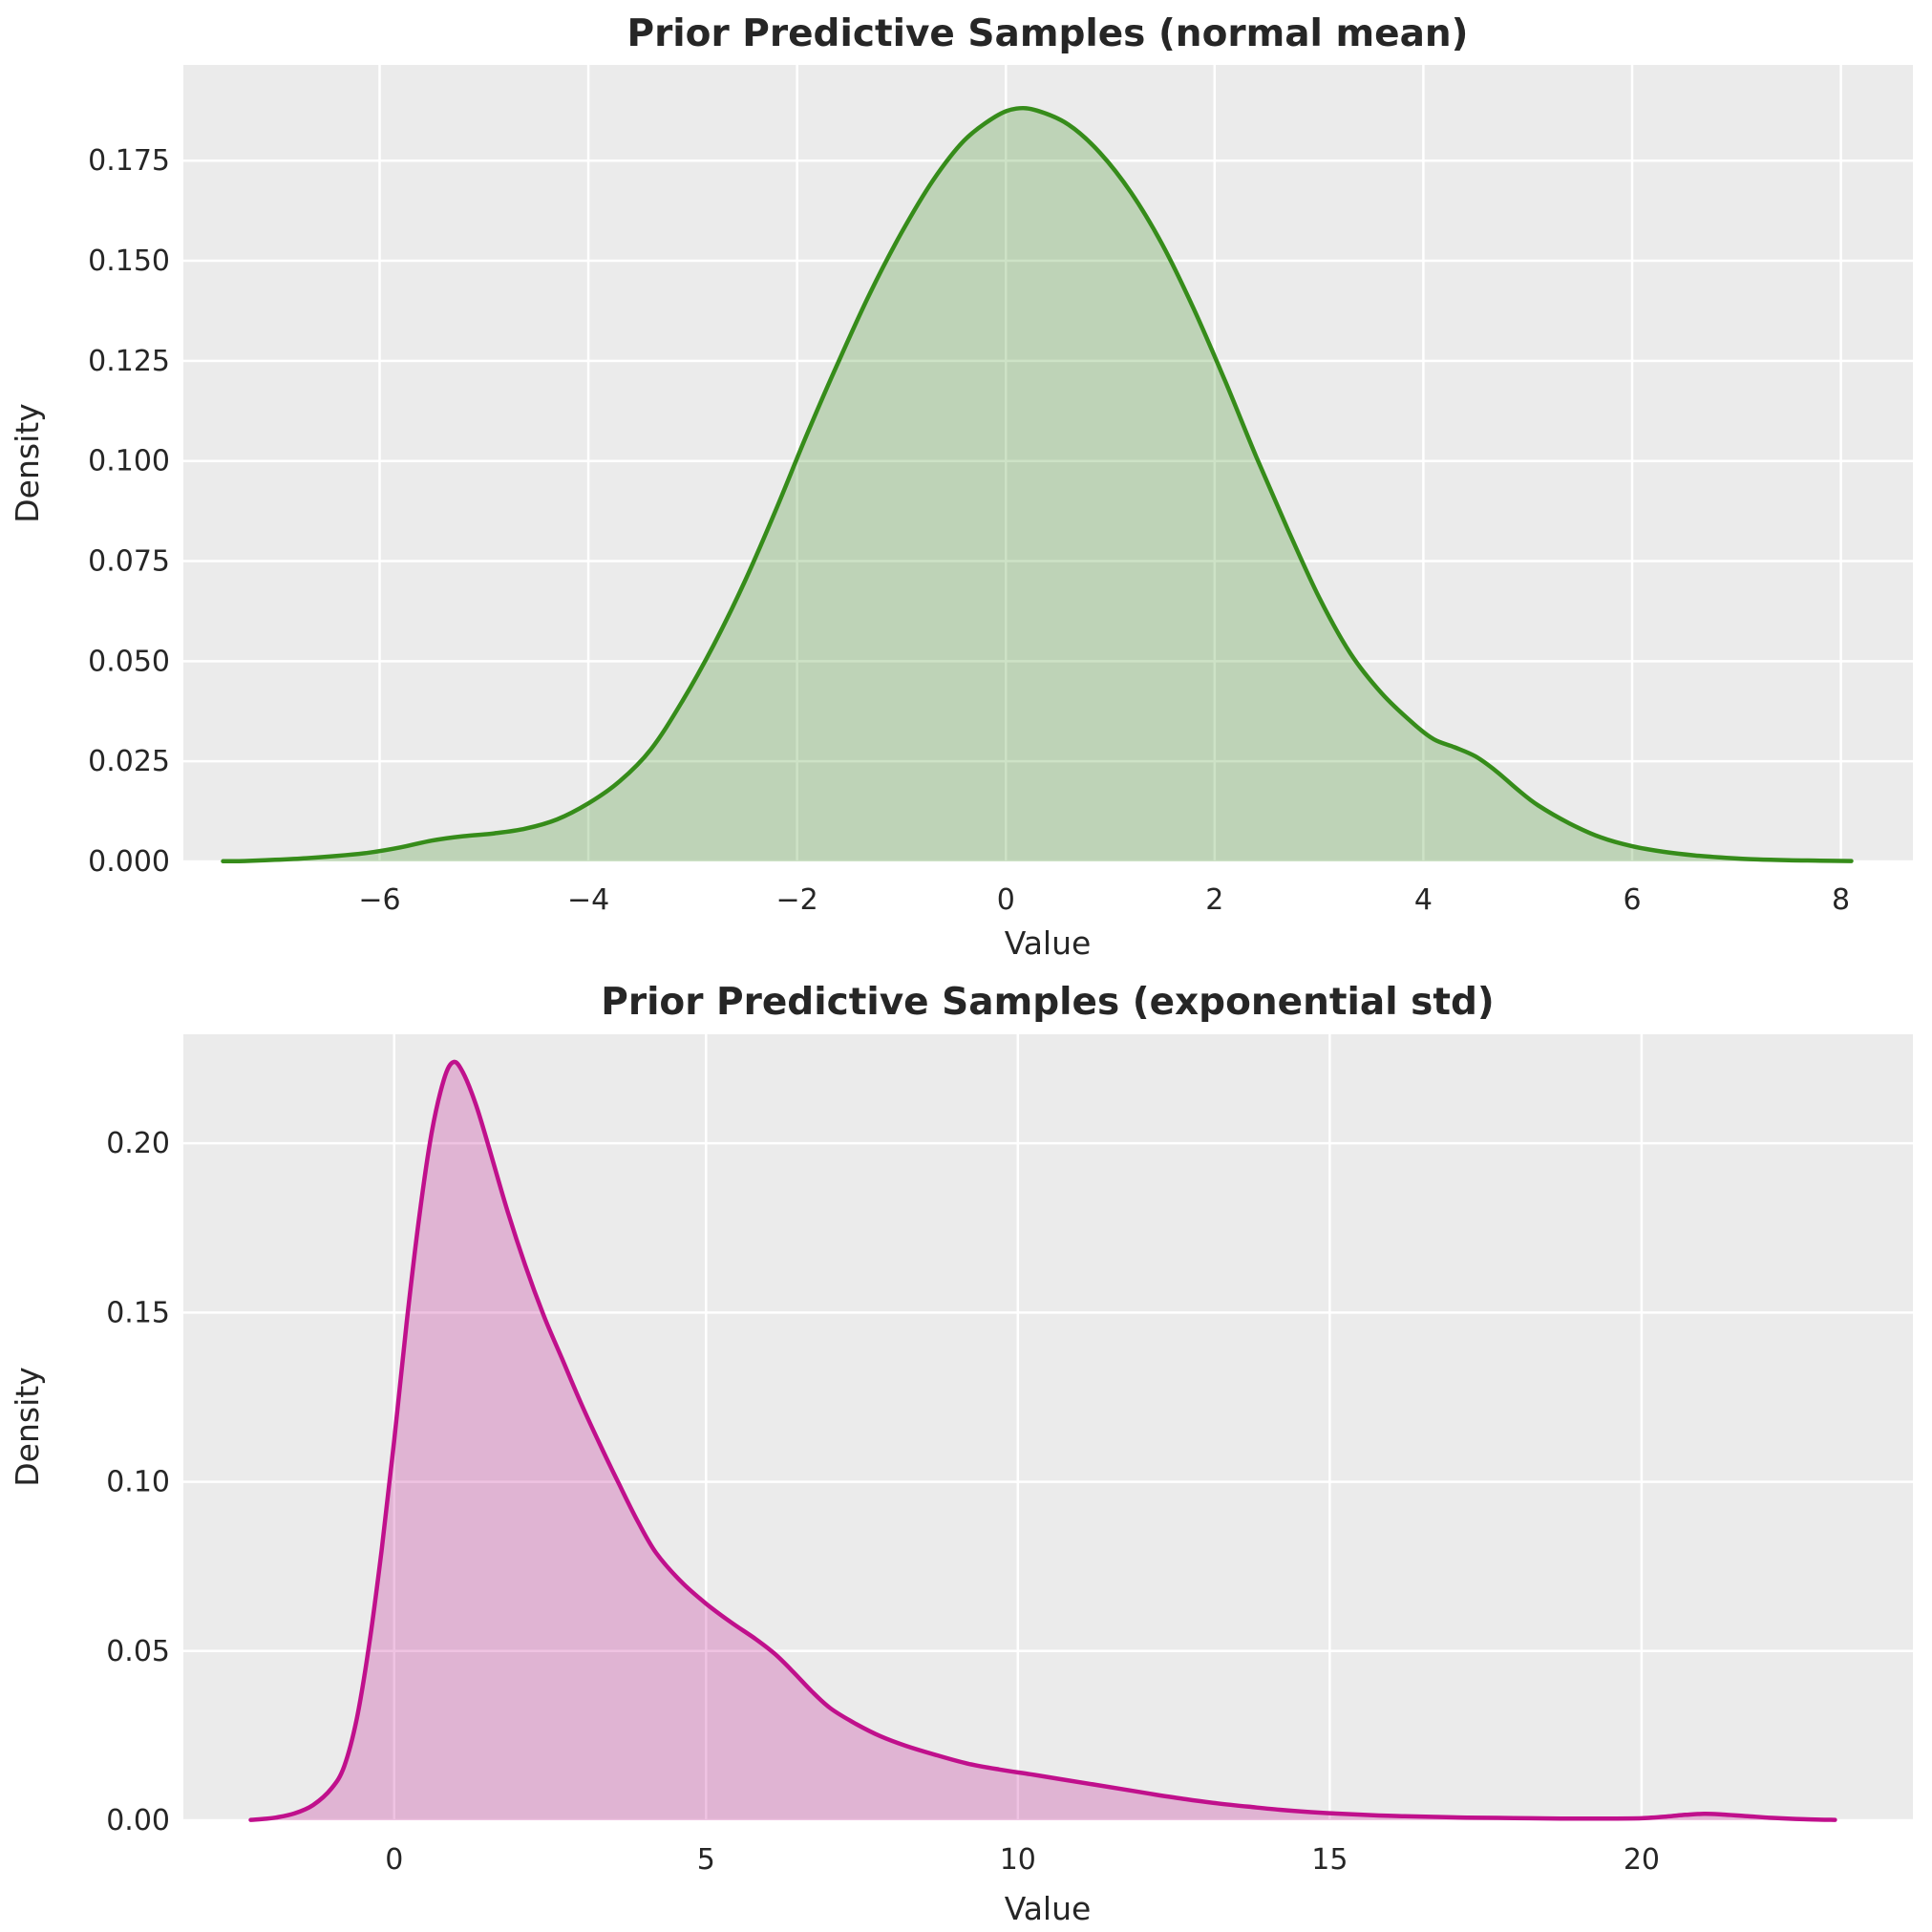  I want to click on x-tick-label: 15, so click(1329, 1860).